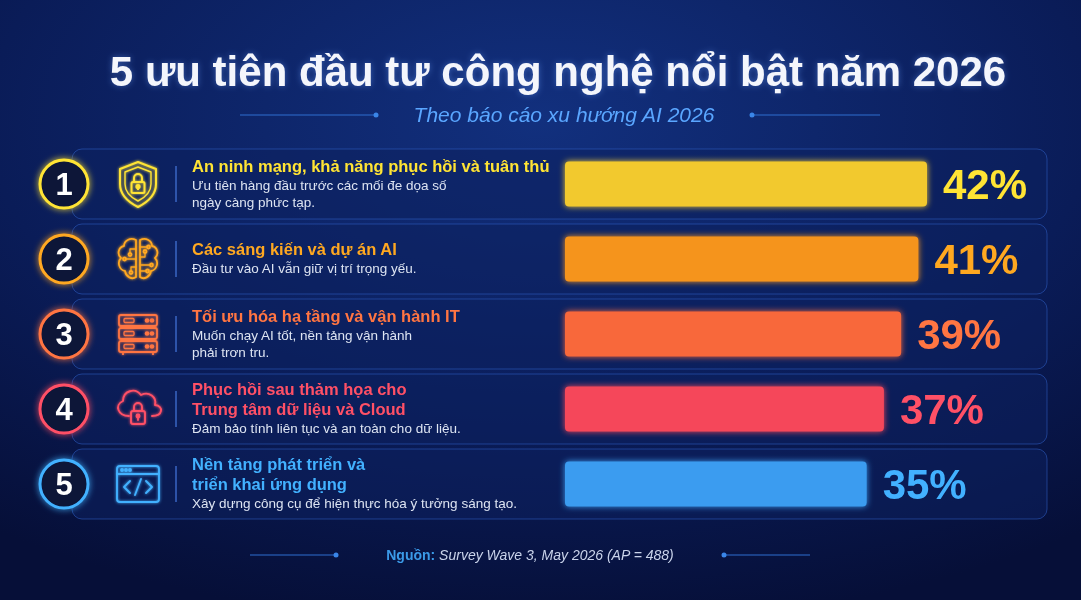  I want to click on y-tick-label: Tối ưu hóa hạ tầng và vận hành IT, so click(326, 315).